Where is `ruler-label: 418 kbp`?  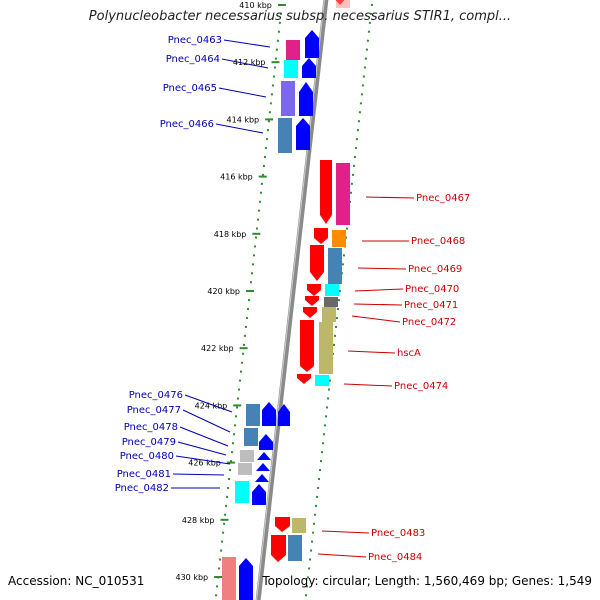
ruler-label: 418 kbp is located at coordinates (230, 234).